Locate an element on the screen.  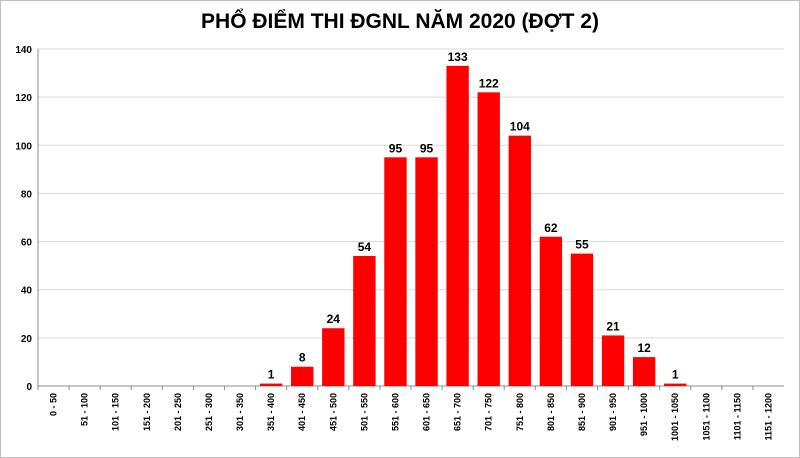
x-tick-label: 651 - 700 is located at coordinates (458, 412).